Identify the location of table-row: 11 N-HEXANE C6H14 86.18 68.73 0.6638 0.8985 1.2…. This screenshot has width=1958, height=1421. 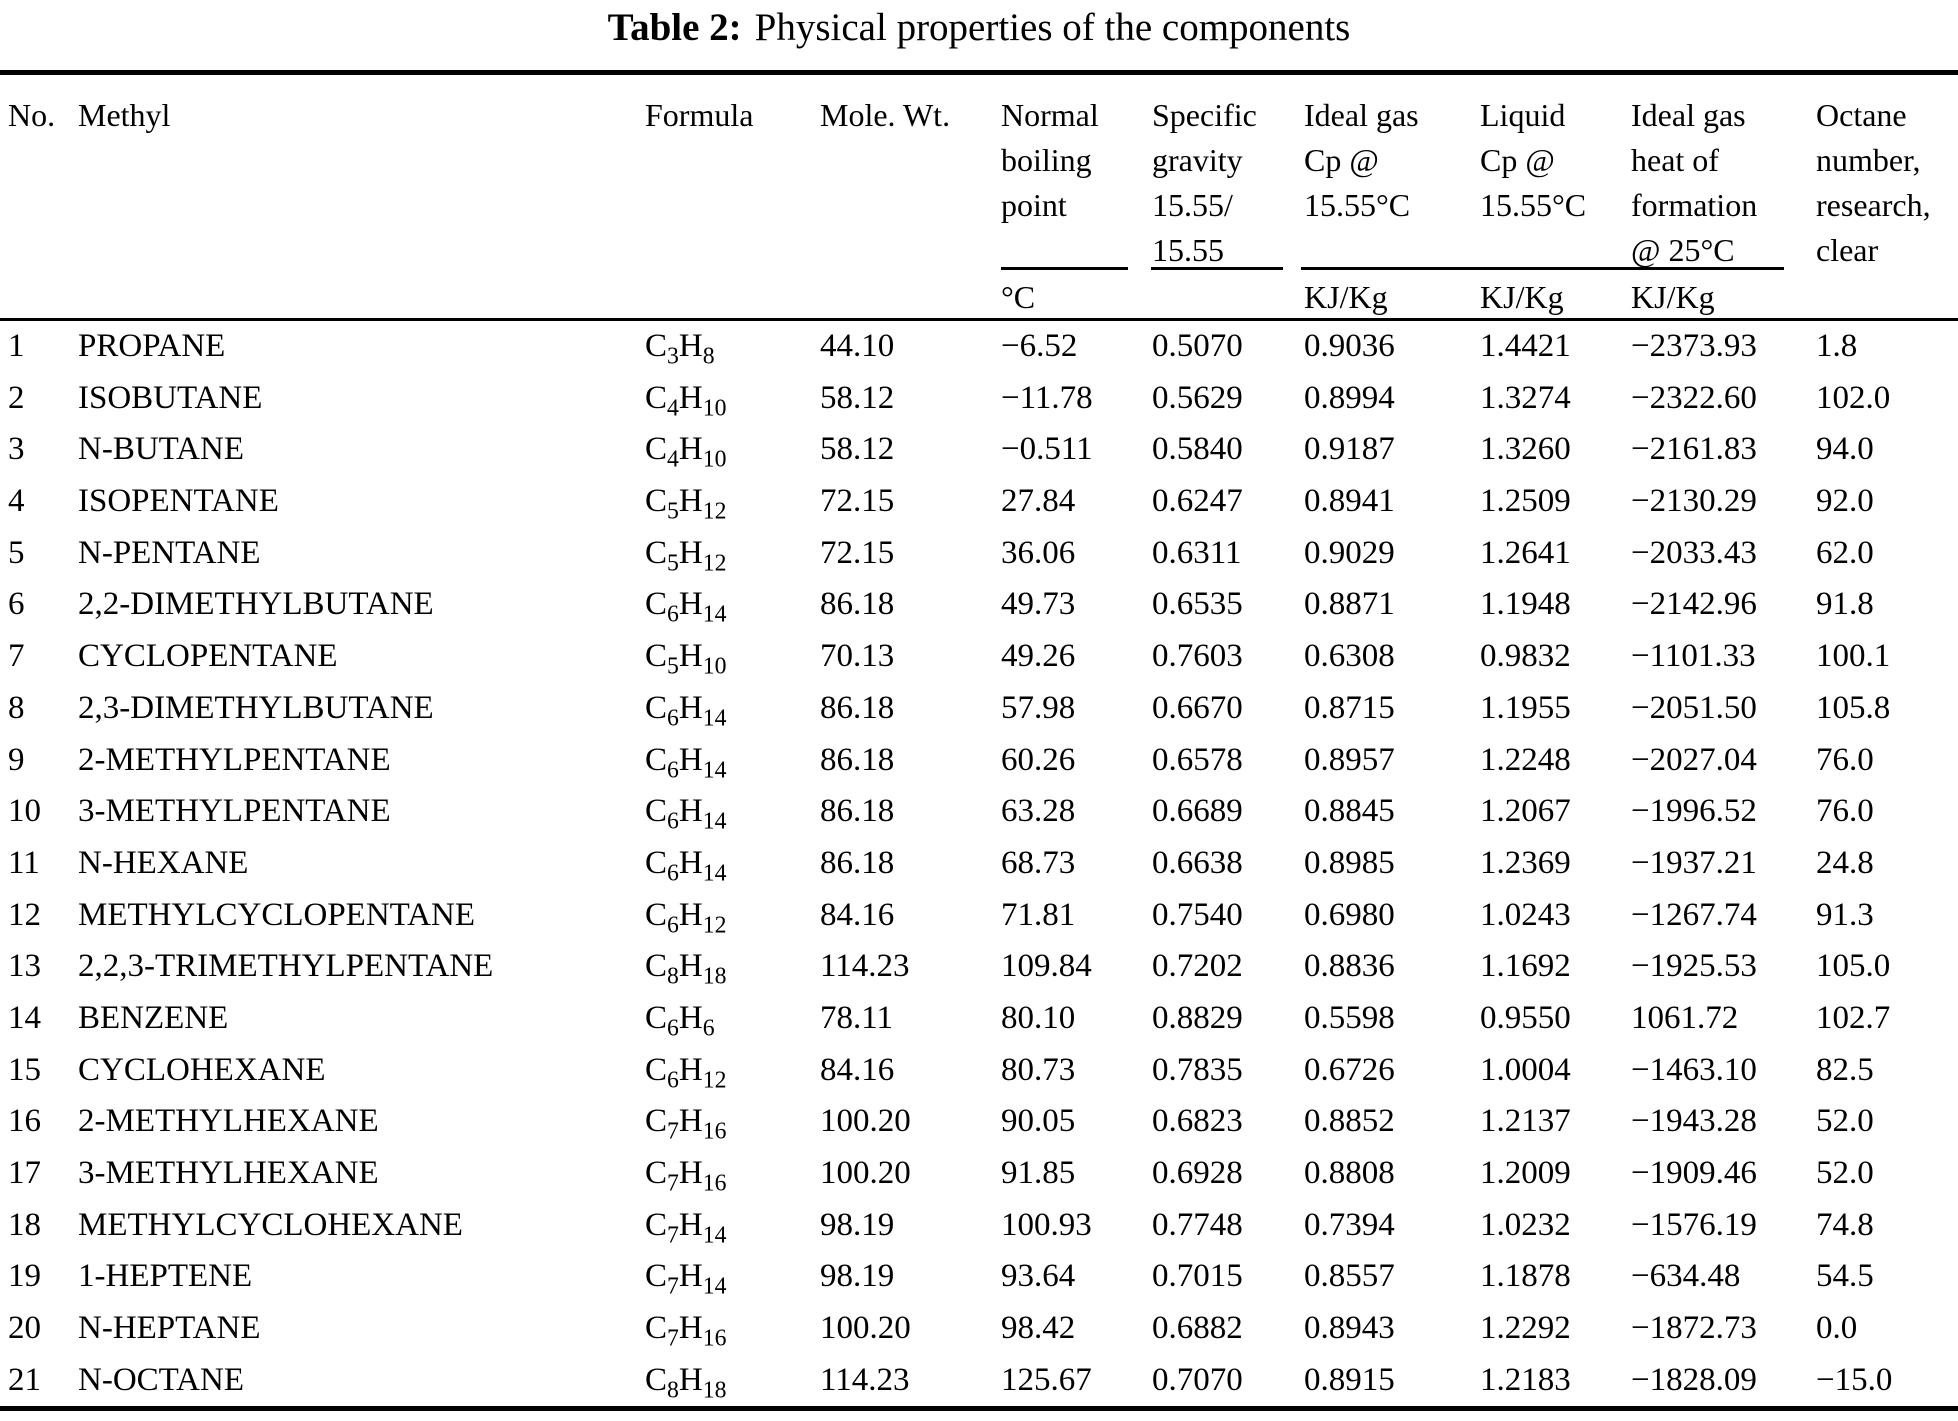
(979, 864).